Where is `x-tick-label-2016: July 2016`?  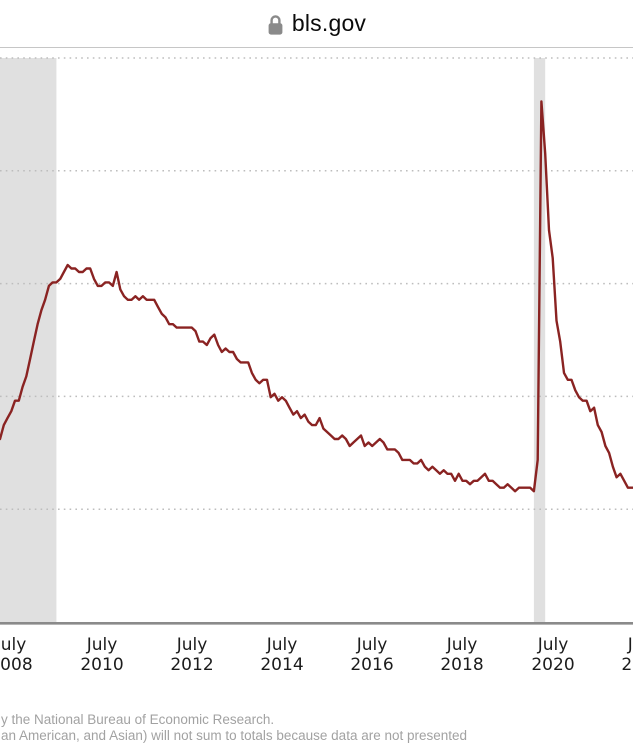 x-tick-label-2016: July 2016 is located at coordinates (372, 655).